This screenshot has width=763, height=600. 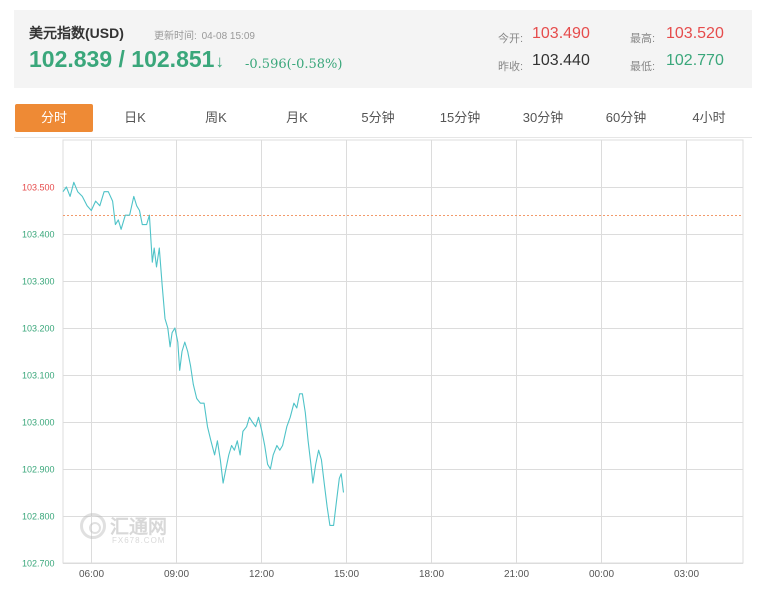 What do you see at coordinates (38, 470) in the screenshot?
I see `y-tick-label: 102.900` at bounding box center [38, 470].